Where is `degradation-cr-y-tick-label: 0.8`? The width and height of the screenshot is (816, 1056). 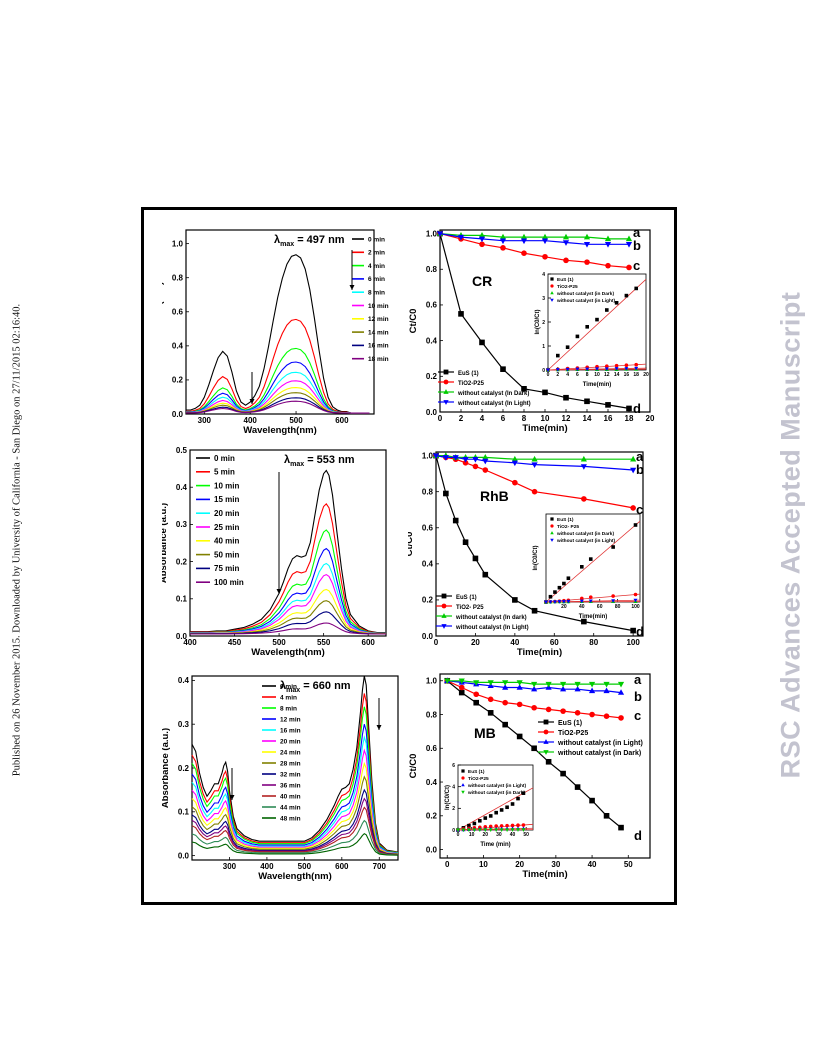 degradation-cr-y-tick-label: 0.8 is located at coordinates (432, 269).